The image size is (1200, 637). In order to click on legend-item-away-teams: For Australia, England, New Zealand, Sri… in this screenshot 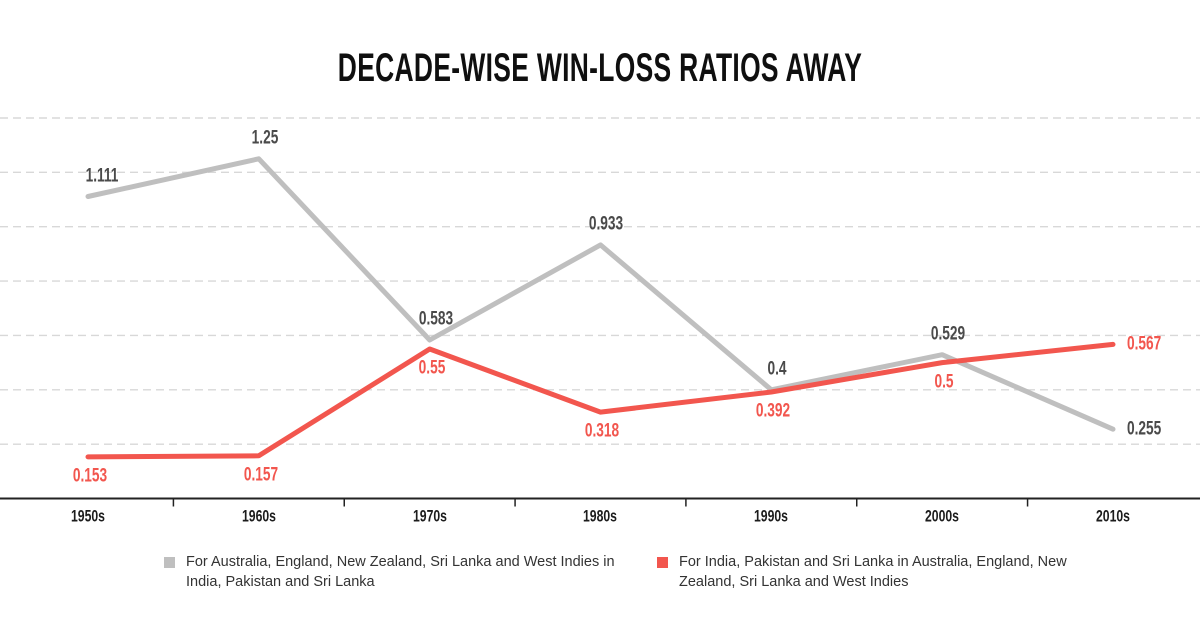, I will do `click(399, 572)`.